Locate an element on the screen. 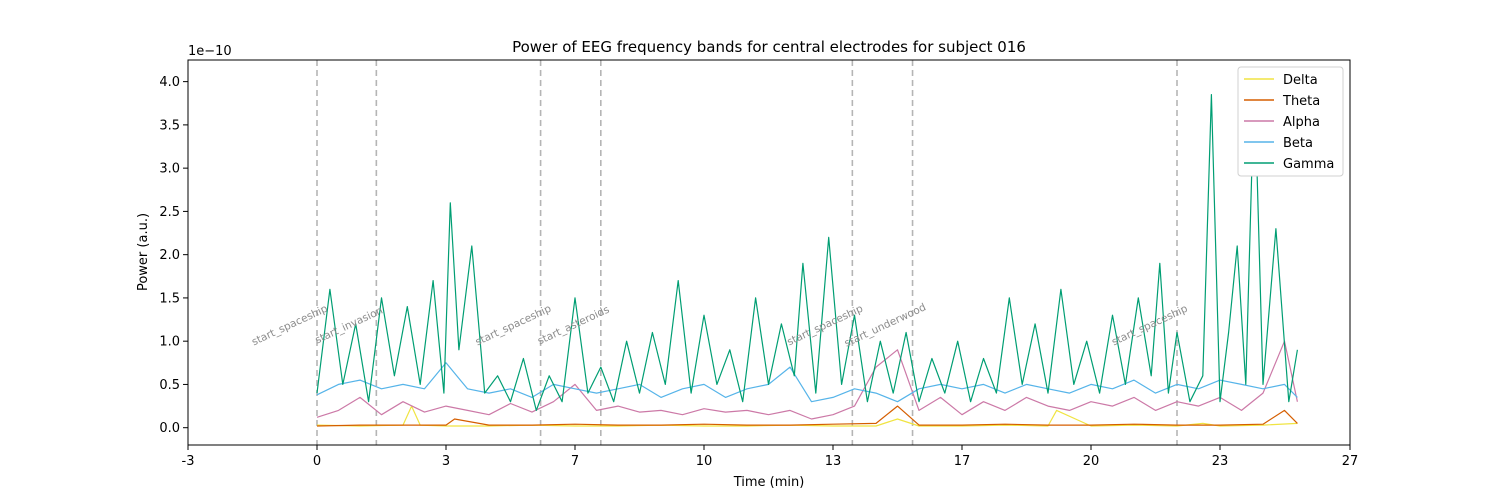  legend-label-gamma: Gamma is located at coordinates (1308, 164).